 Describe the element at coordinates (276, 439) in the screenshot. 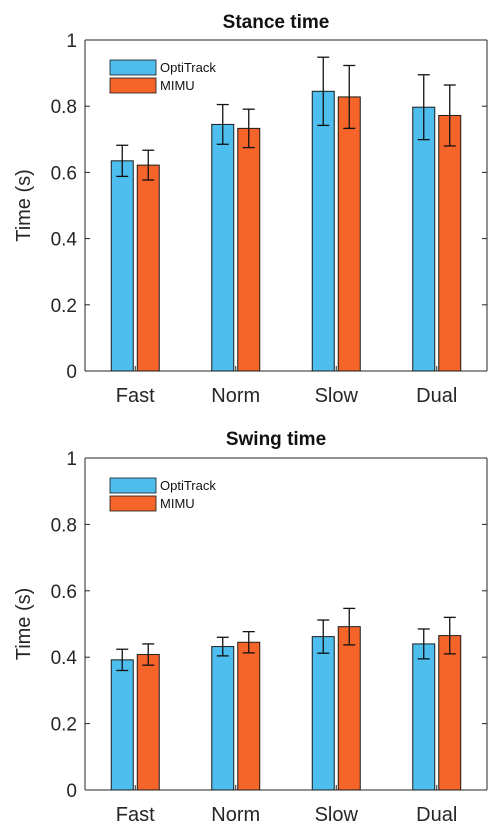

I see `chart-title: Swing time` at that location.